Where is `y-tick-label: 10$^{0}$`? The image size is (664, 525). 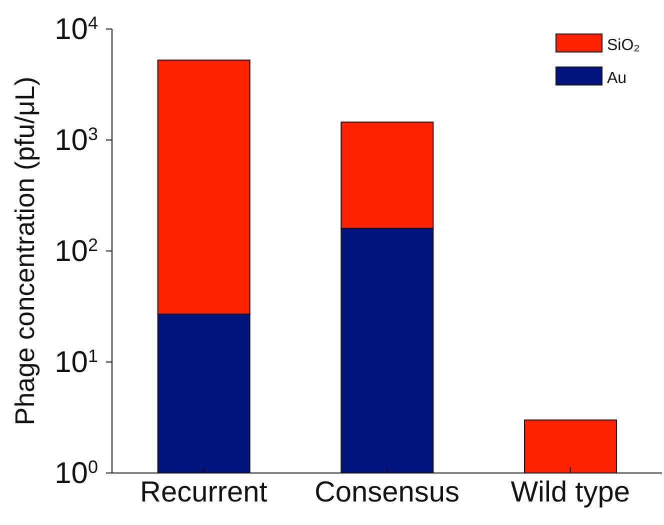 y-tick-label: 10$^{0}$ is located at coordinates (76, 473).